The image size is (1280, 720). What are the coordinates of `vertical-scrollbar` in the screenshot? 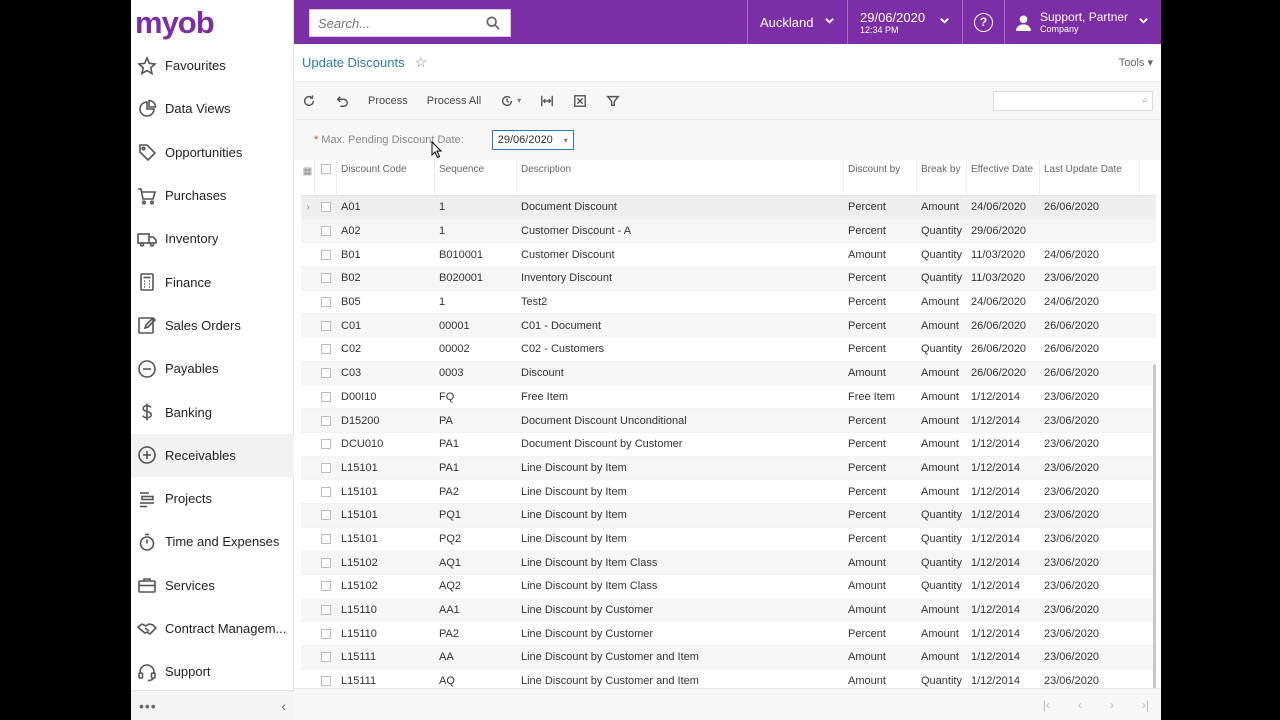 It's located at (1154, 444).